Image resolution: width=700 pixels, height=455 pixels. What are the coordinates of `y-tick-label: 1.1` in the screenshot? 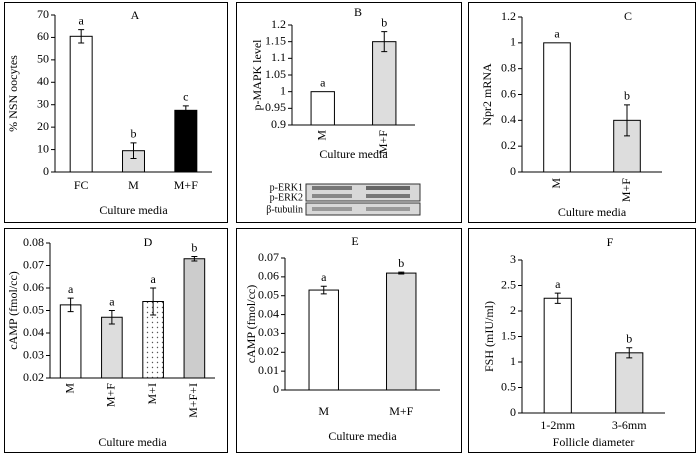 It's located at (278, 57).